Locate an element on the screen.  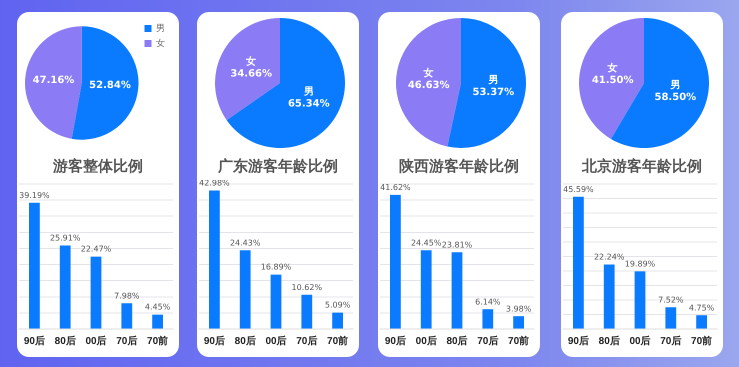
legend-label: 女 is located at coordinates (160, 43).